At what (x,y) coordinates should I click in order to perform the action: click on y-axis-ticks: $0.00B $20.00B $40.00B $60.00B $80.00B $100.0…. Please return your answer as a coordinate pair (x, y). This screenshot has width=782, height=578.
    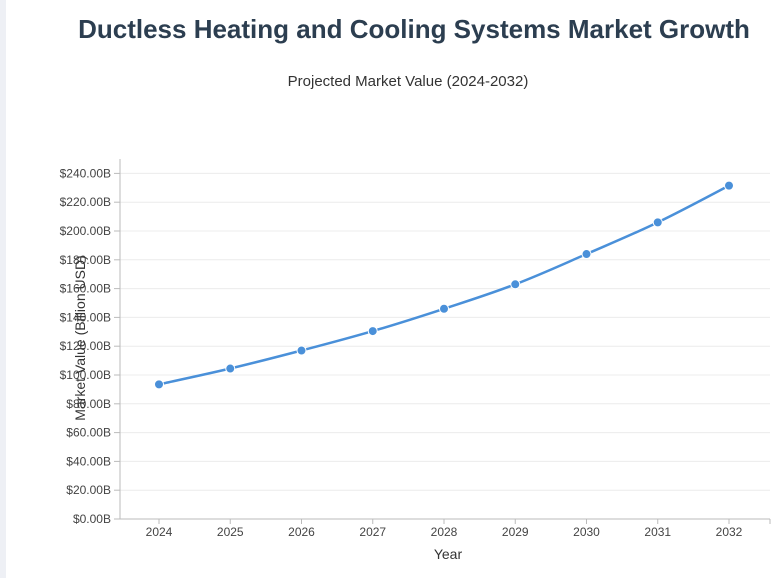
    Looking at the image, I should click on (90, 346).